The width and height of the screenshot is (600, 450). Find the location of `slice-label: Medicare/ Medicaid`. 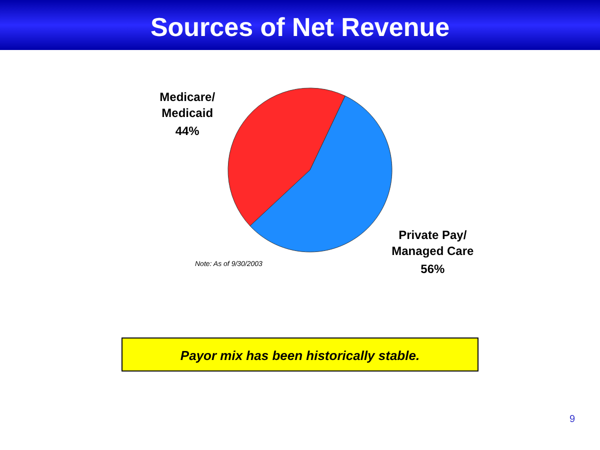

slice-label: Medicare/ Medicaid is located at coordinates (188, 105).